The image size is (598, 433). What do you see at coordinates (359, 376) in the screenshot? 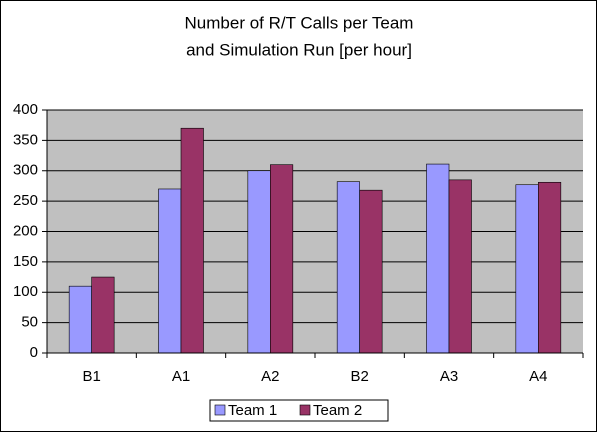
I see `x-tick-label: B2` at bounding box center [359, 376].